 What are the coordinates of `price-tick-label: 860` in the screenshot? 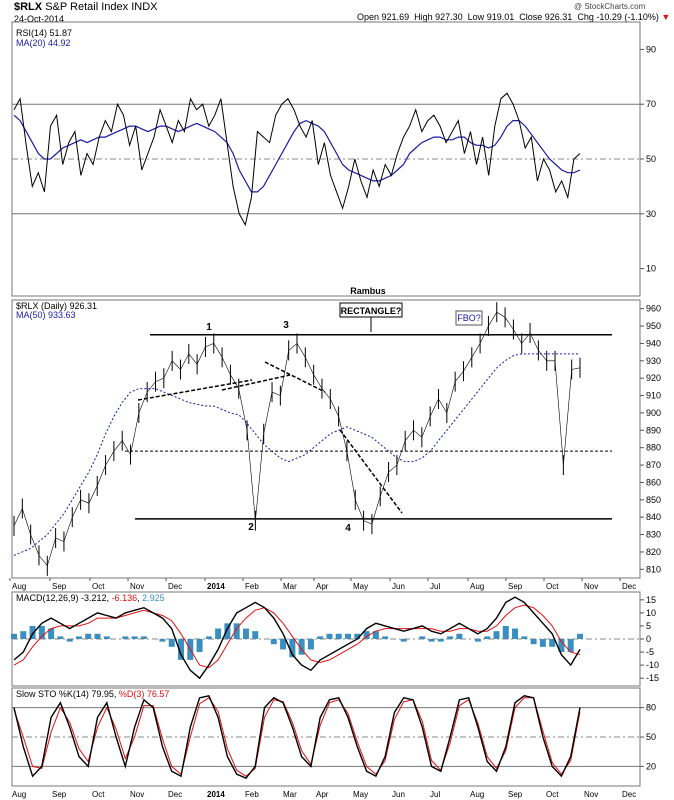 It's located at (653, 482).